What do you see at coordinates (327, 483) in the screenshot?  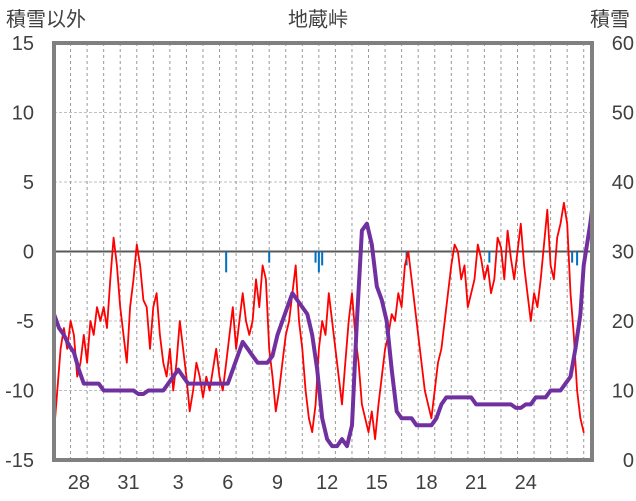 I see `x-tick-label: 12` at bounding box center [327, 483].